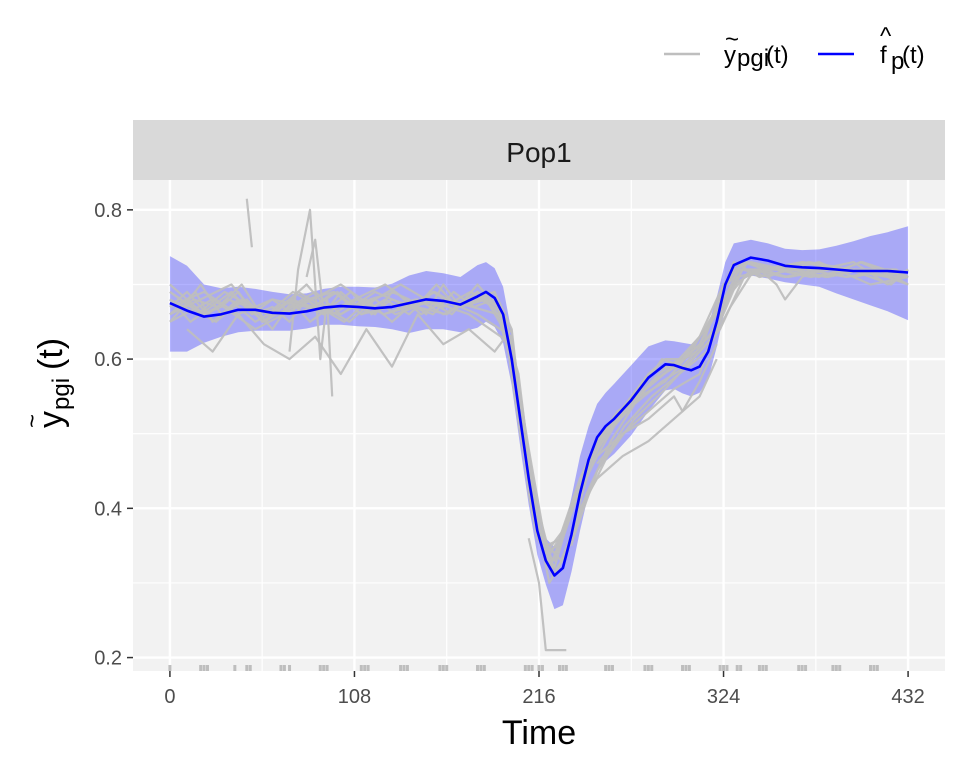  I want to click on legend-observed-accent: ~, so click(732, 39).